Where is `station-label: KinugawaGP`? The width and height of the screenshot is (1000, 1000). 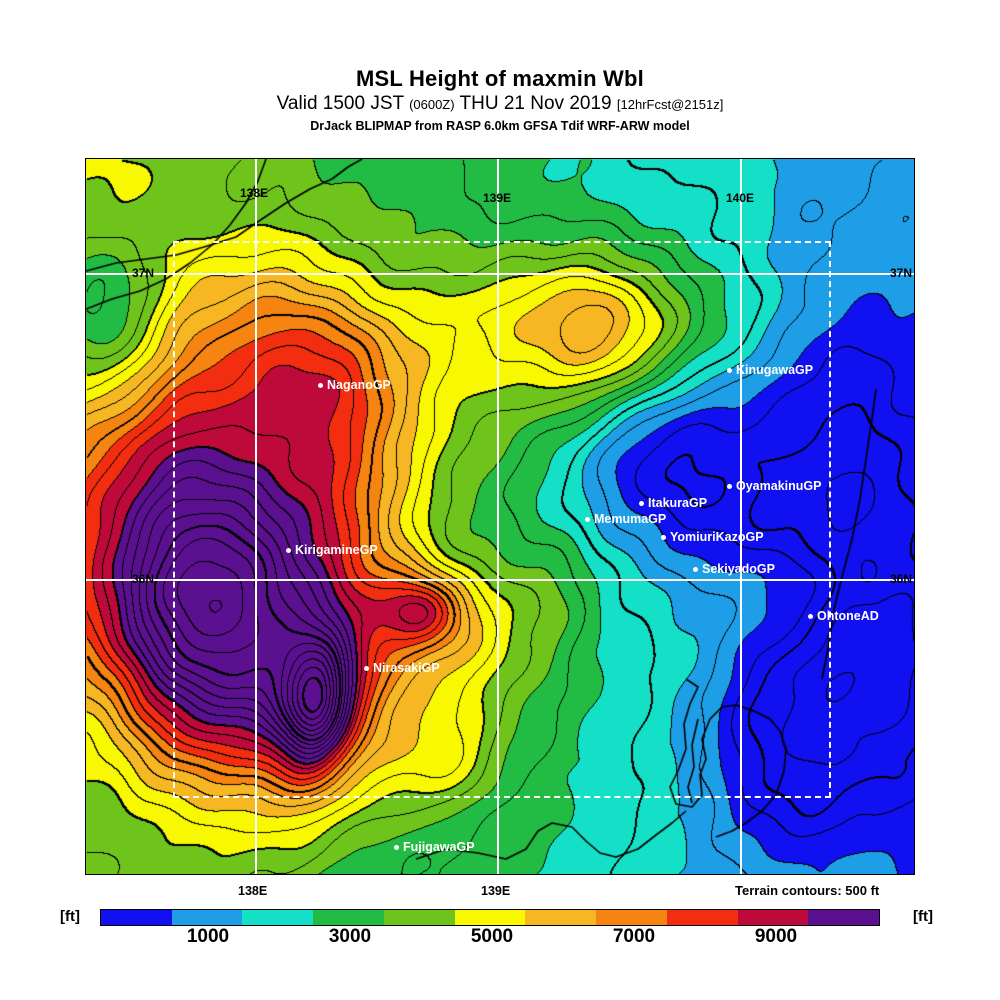 station-label: KinugawaGP is located at coordinates (775, 370).